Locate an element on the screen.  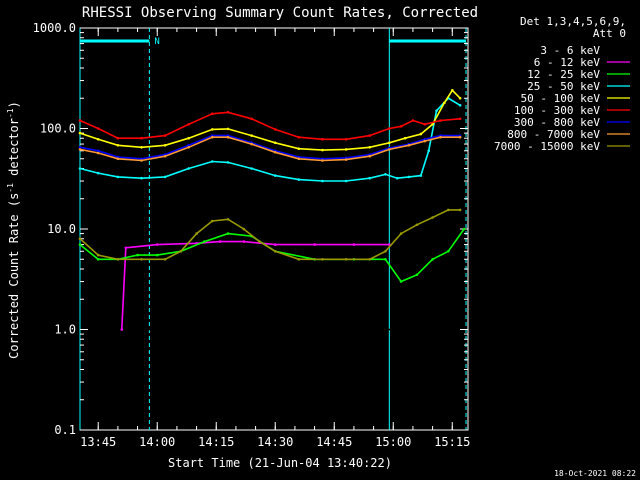
x-tick-label: 14:30 is located at coordinates (275, 442).